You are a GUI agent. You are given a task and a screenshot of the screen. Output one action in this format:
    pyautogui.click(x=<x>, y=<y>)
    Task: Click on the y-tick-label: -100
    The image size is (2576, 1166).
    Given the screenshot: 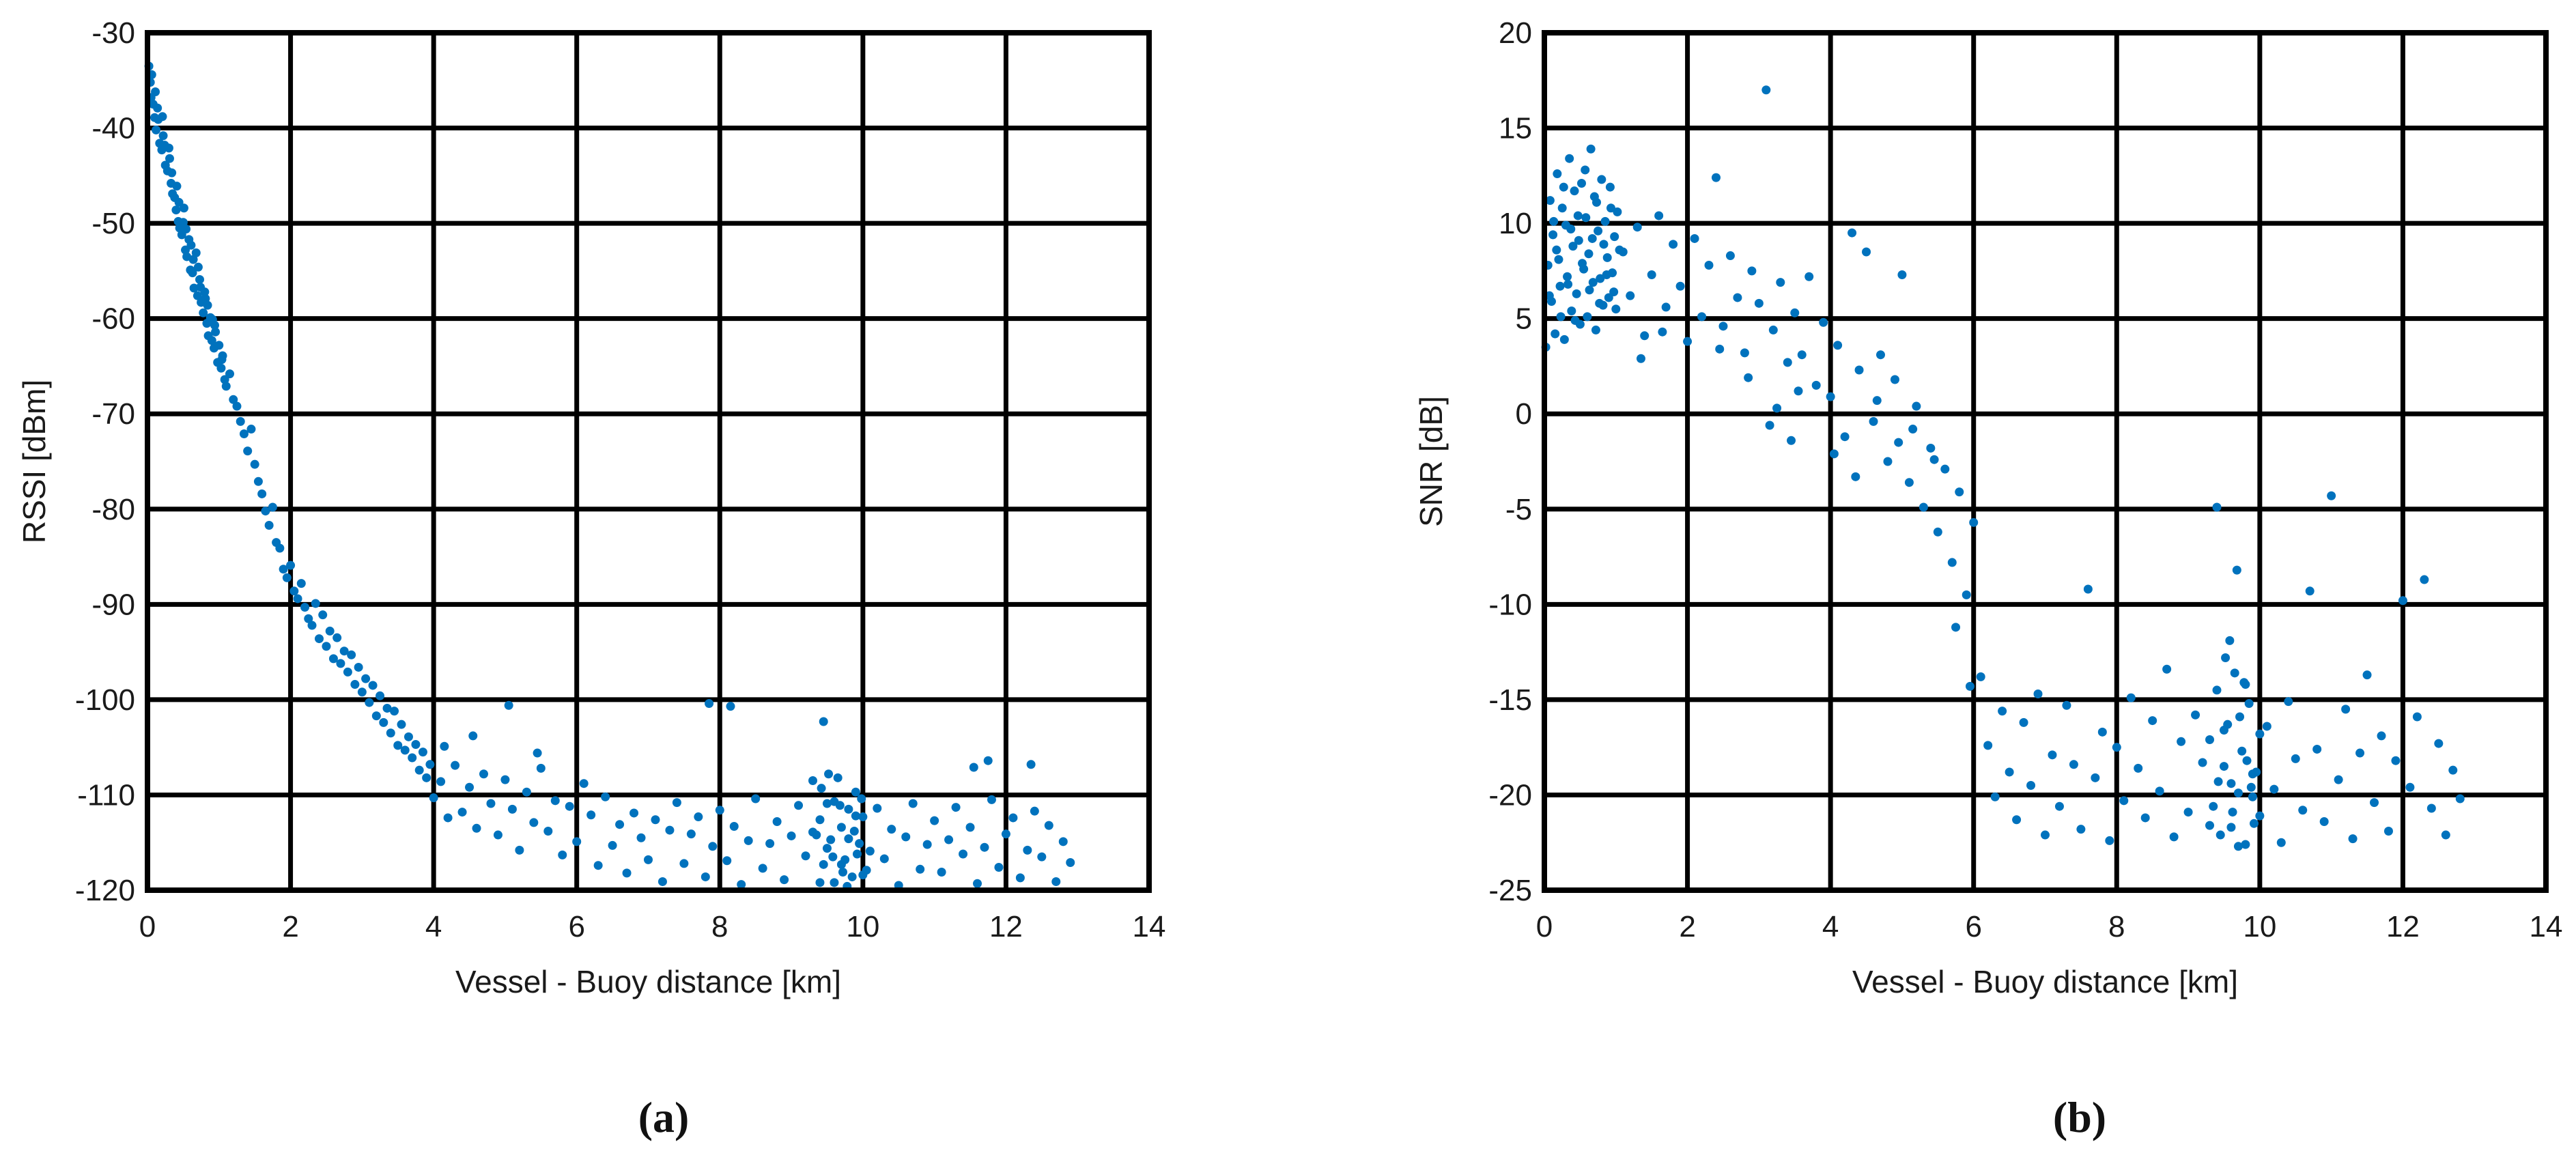 What is the action you would take?
    pyautogui.click(x=105, y=700)
    